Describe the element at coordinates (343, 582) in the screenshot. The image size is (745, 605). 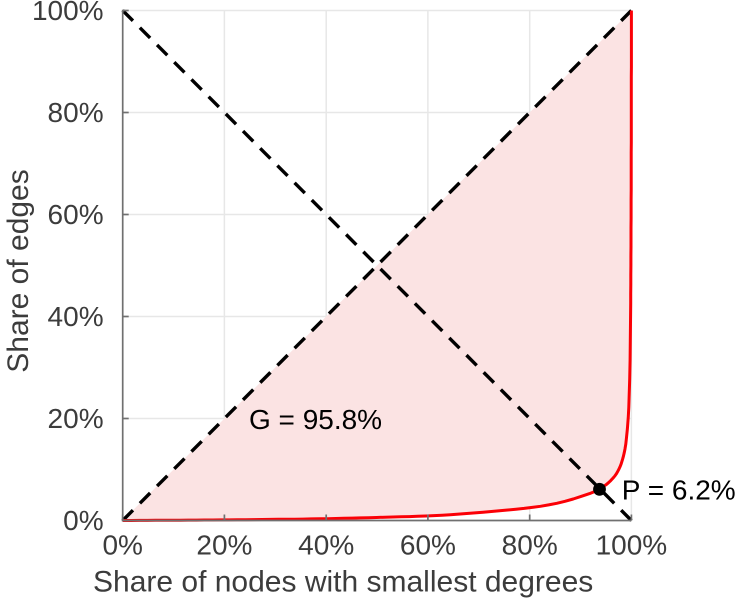
I see `svg-text:Share of nodes with smallest d: Share of nodes with smallest degrees` at that location.